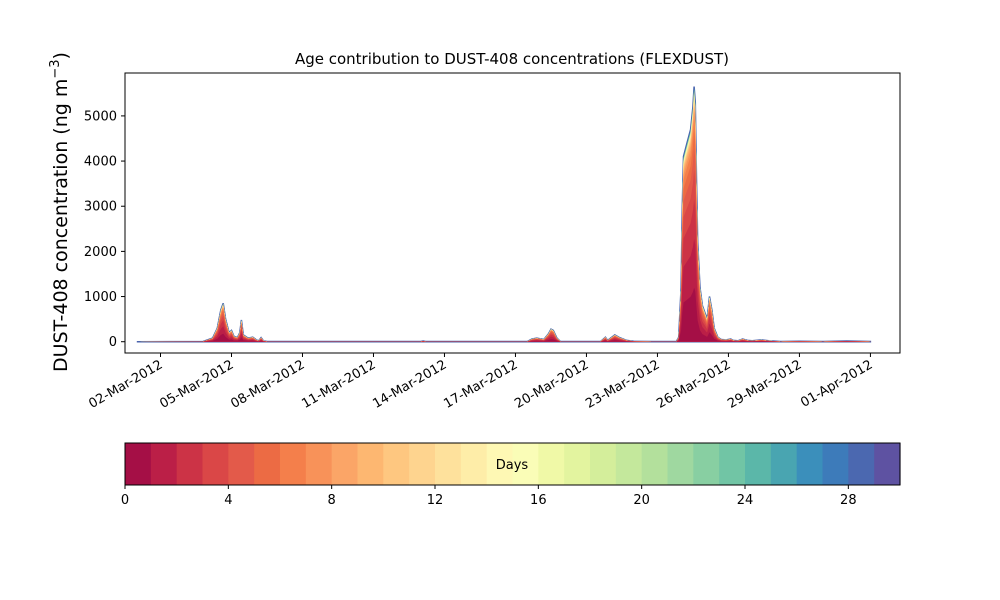 This screenshot has width=1000, height=600. What do you see at coordinates (100, 297) in the screenshot?
I see `y-tick-label: 1000` at bounding box center [100, 297].